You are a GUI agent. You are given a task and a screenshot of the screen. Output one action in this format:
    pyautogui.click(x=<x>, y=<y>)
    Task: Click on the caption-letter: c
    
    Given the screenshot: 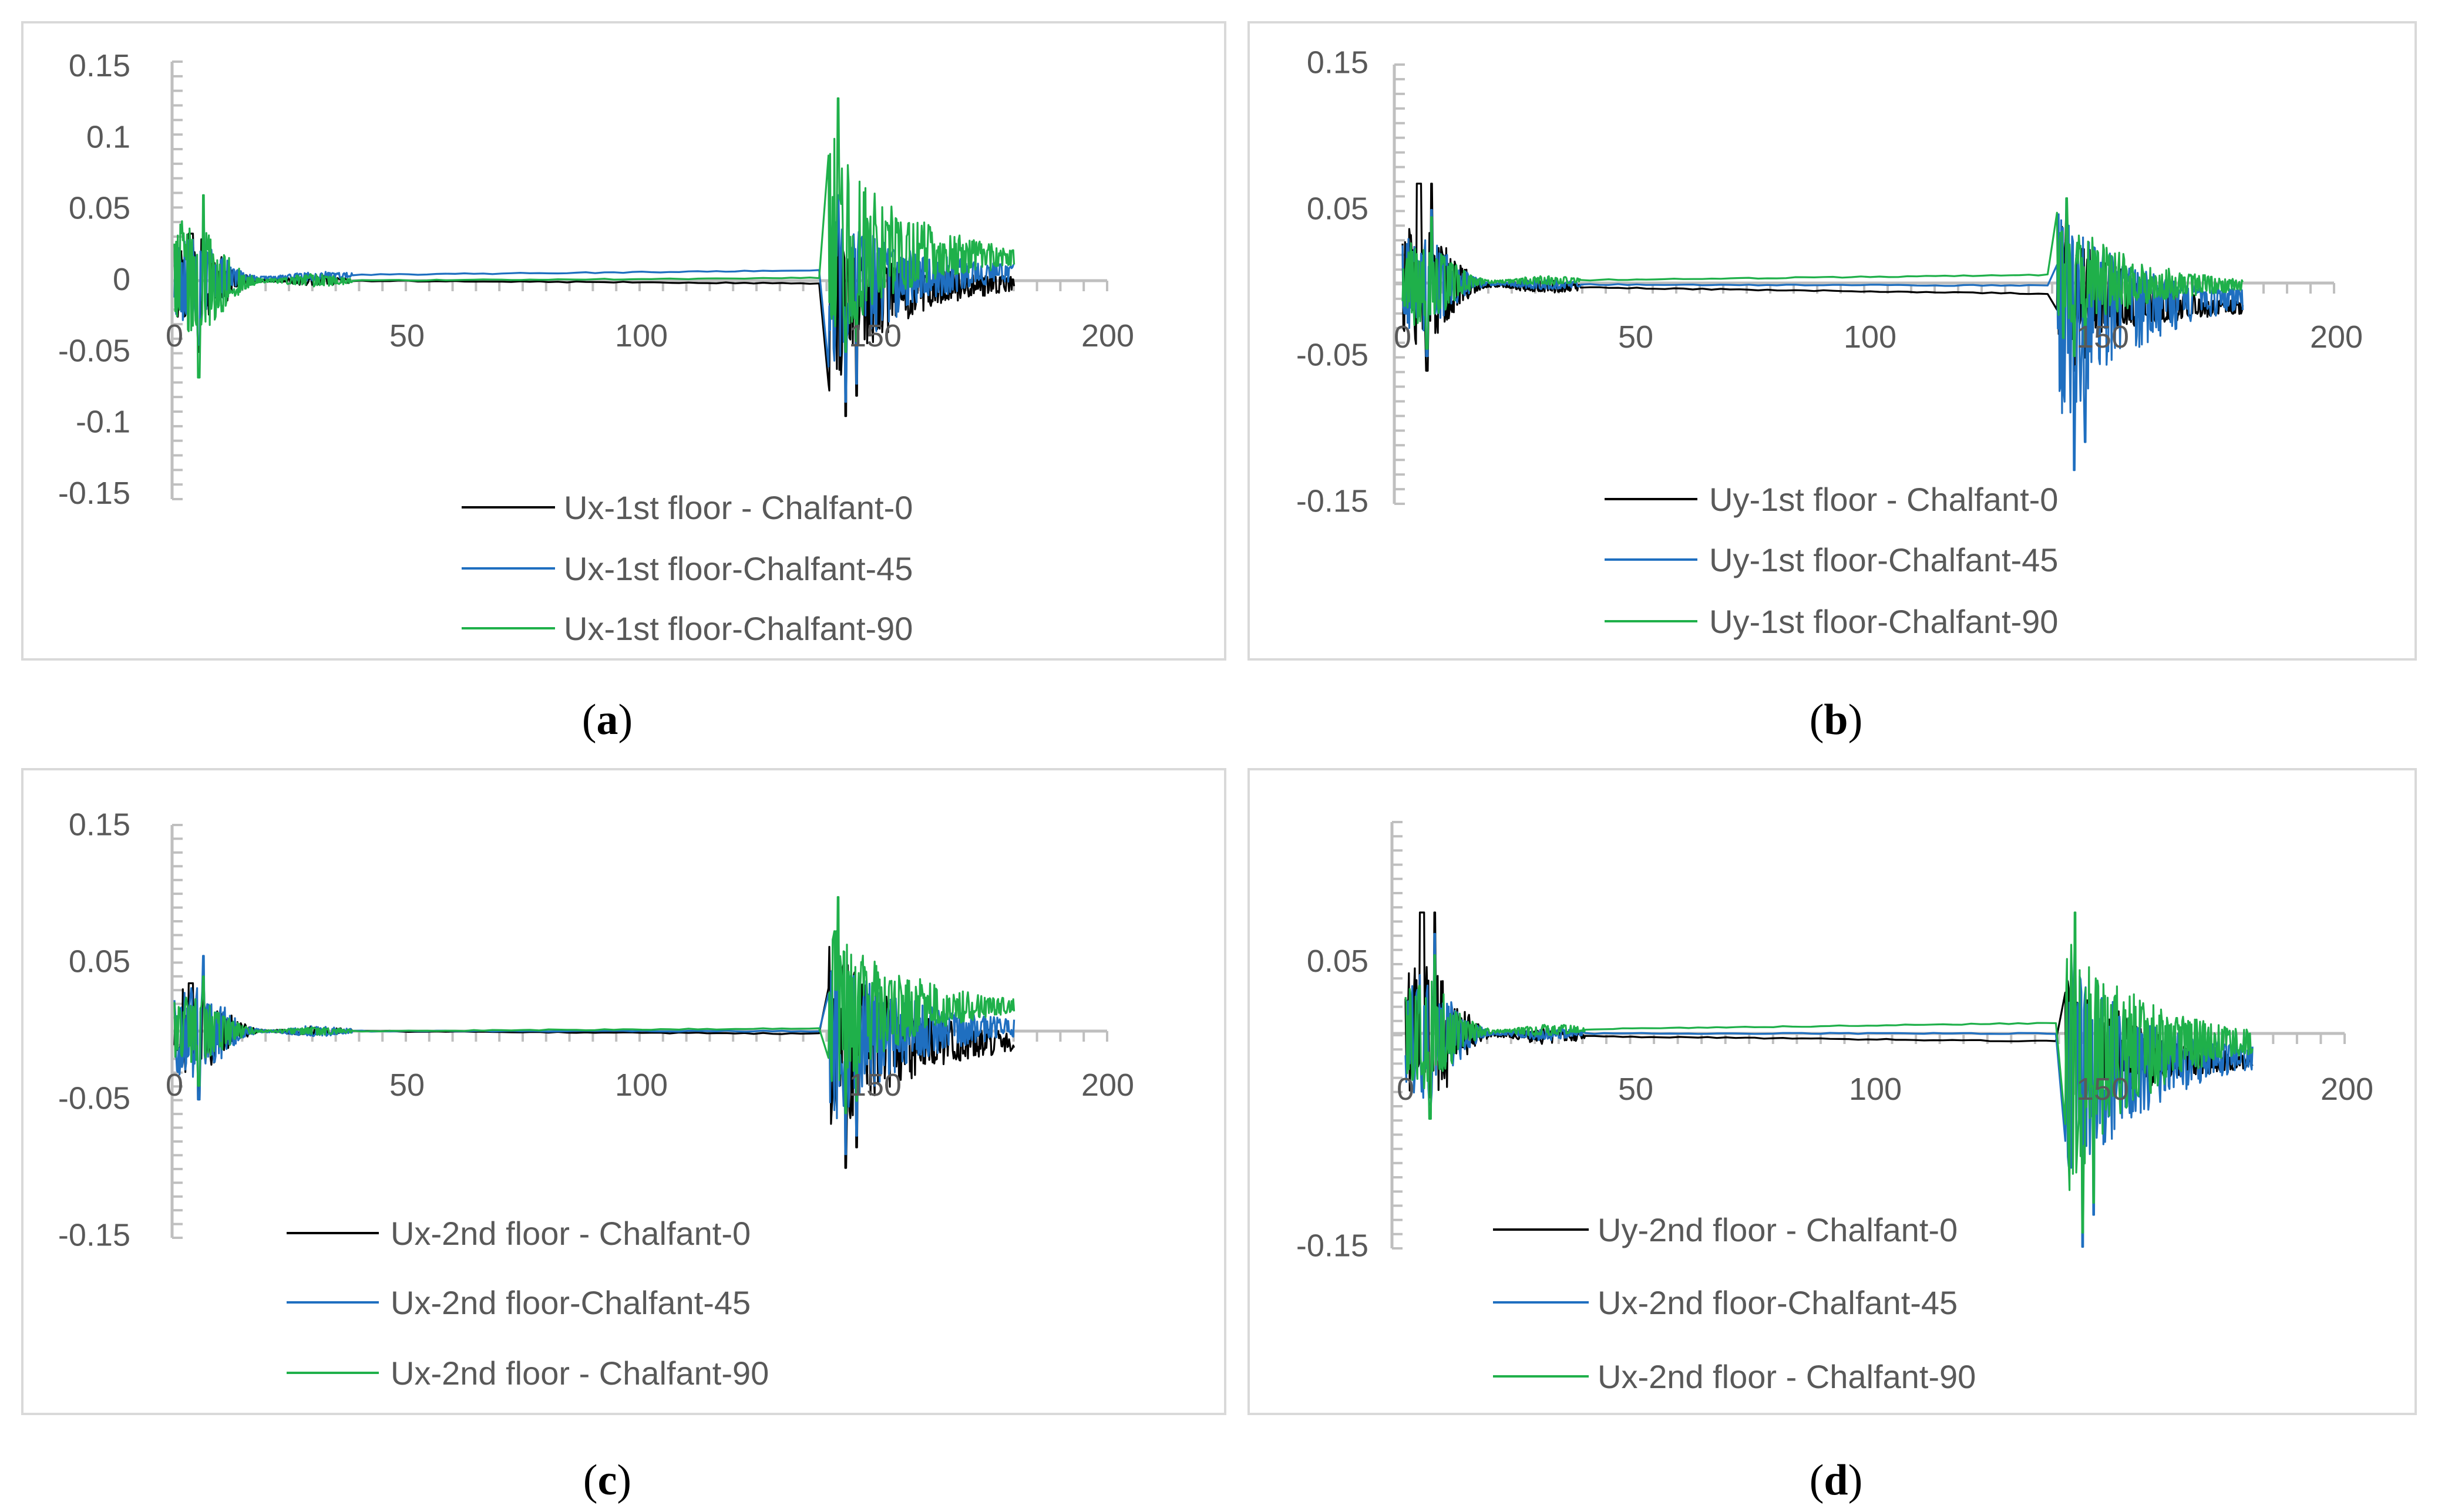 What is the action you would take?
    pyautogui.click(x=608, y=1480)
    